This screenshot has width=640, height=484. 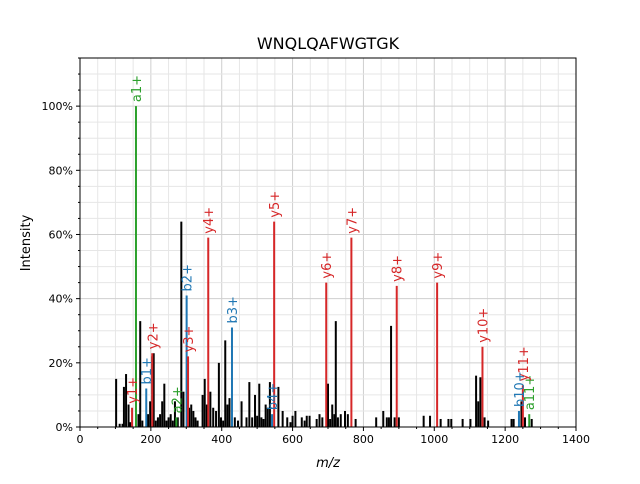 What do you see at coordinates (150, 439) in the screenshot?
I see `x-tick-label: 200` at bounding box center [150, 439].